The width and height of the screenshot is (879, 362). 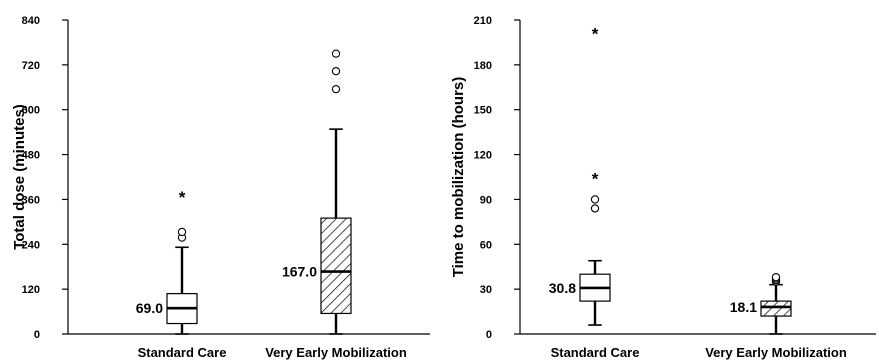 What do you see at coordinates (483, 66) in the screenshot?
I see `y-tick-label: 180` at bounding box center [483, 66].